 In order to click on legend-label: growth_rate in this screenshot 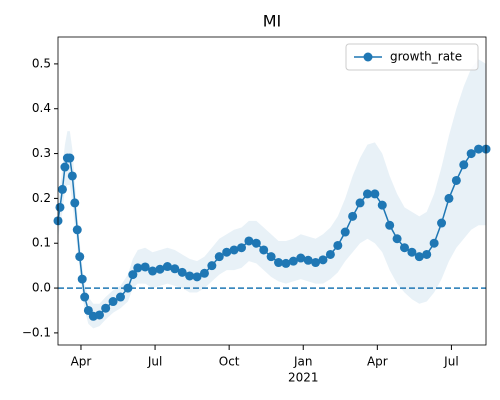, I will do `click(426, 57)`.